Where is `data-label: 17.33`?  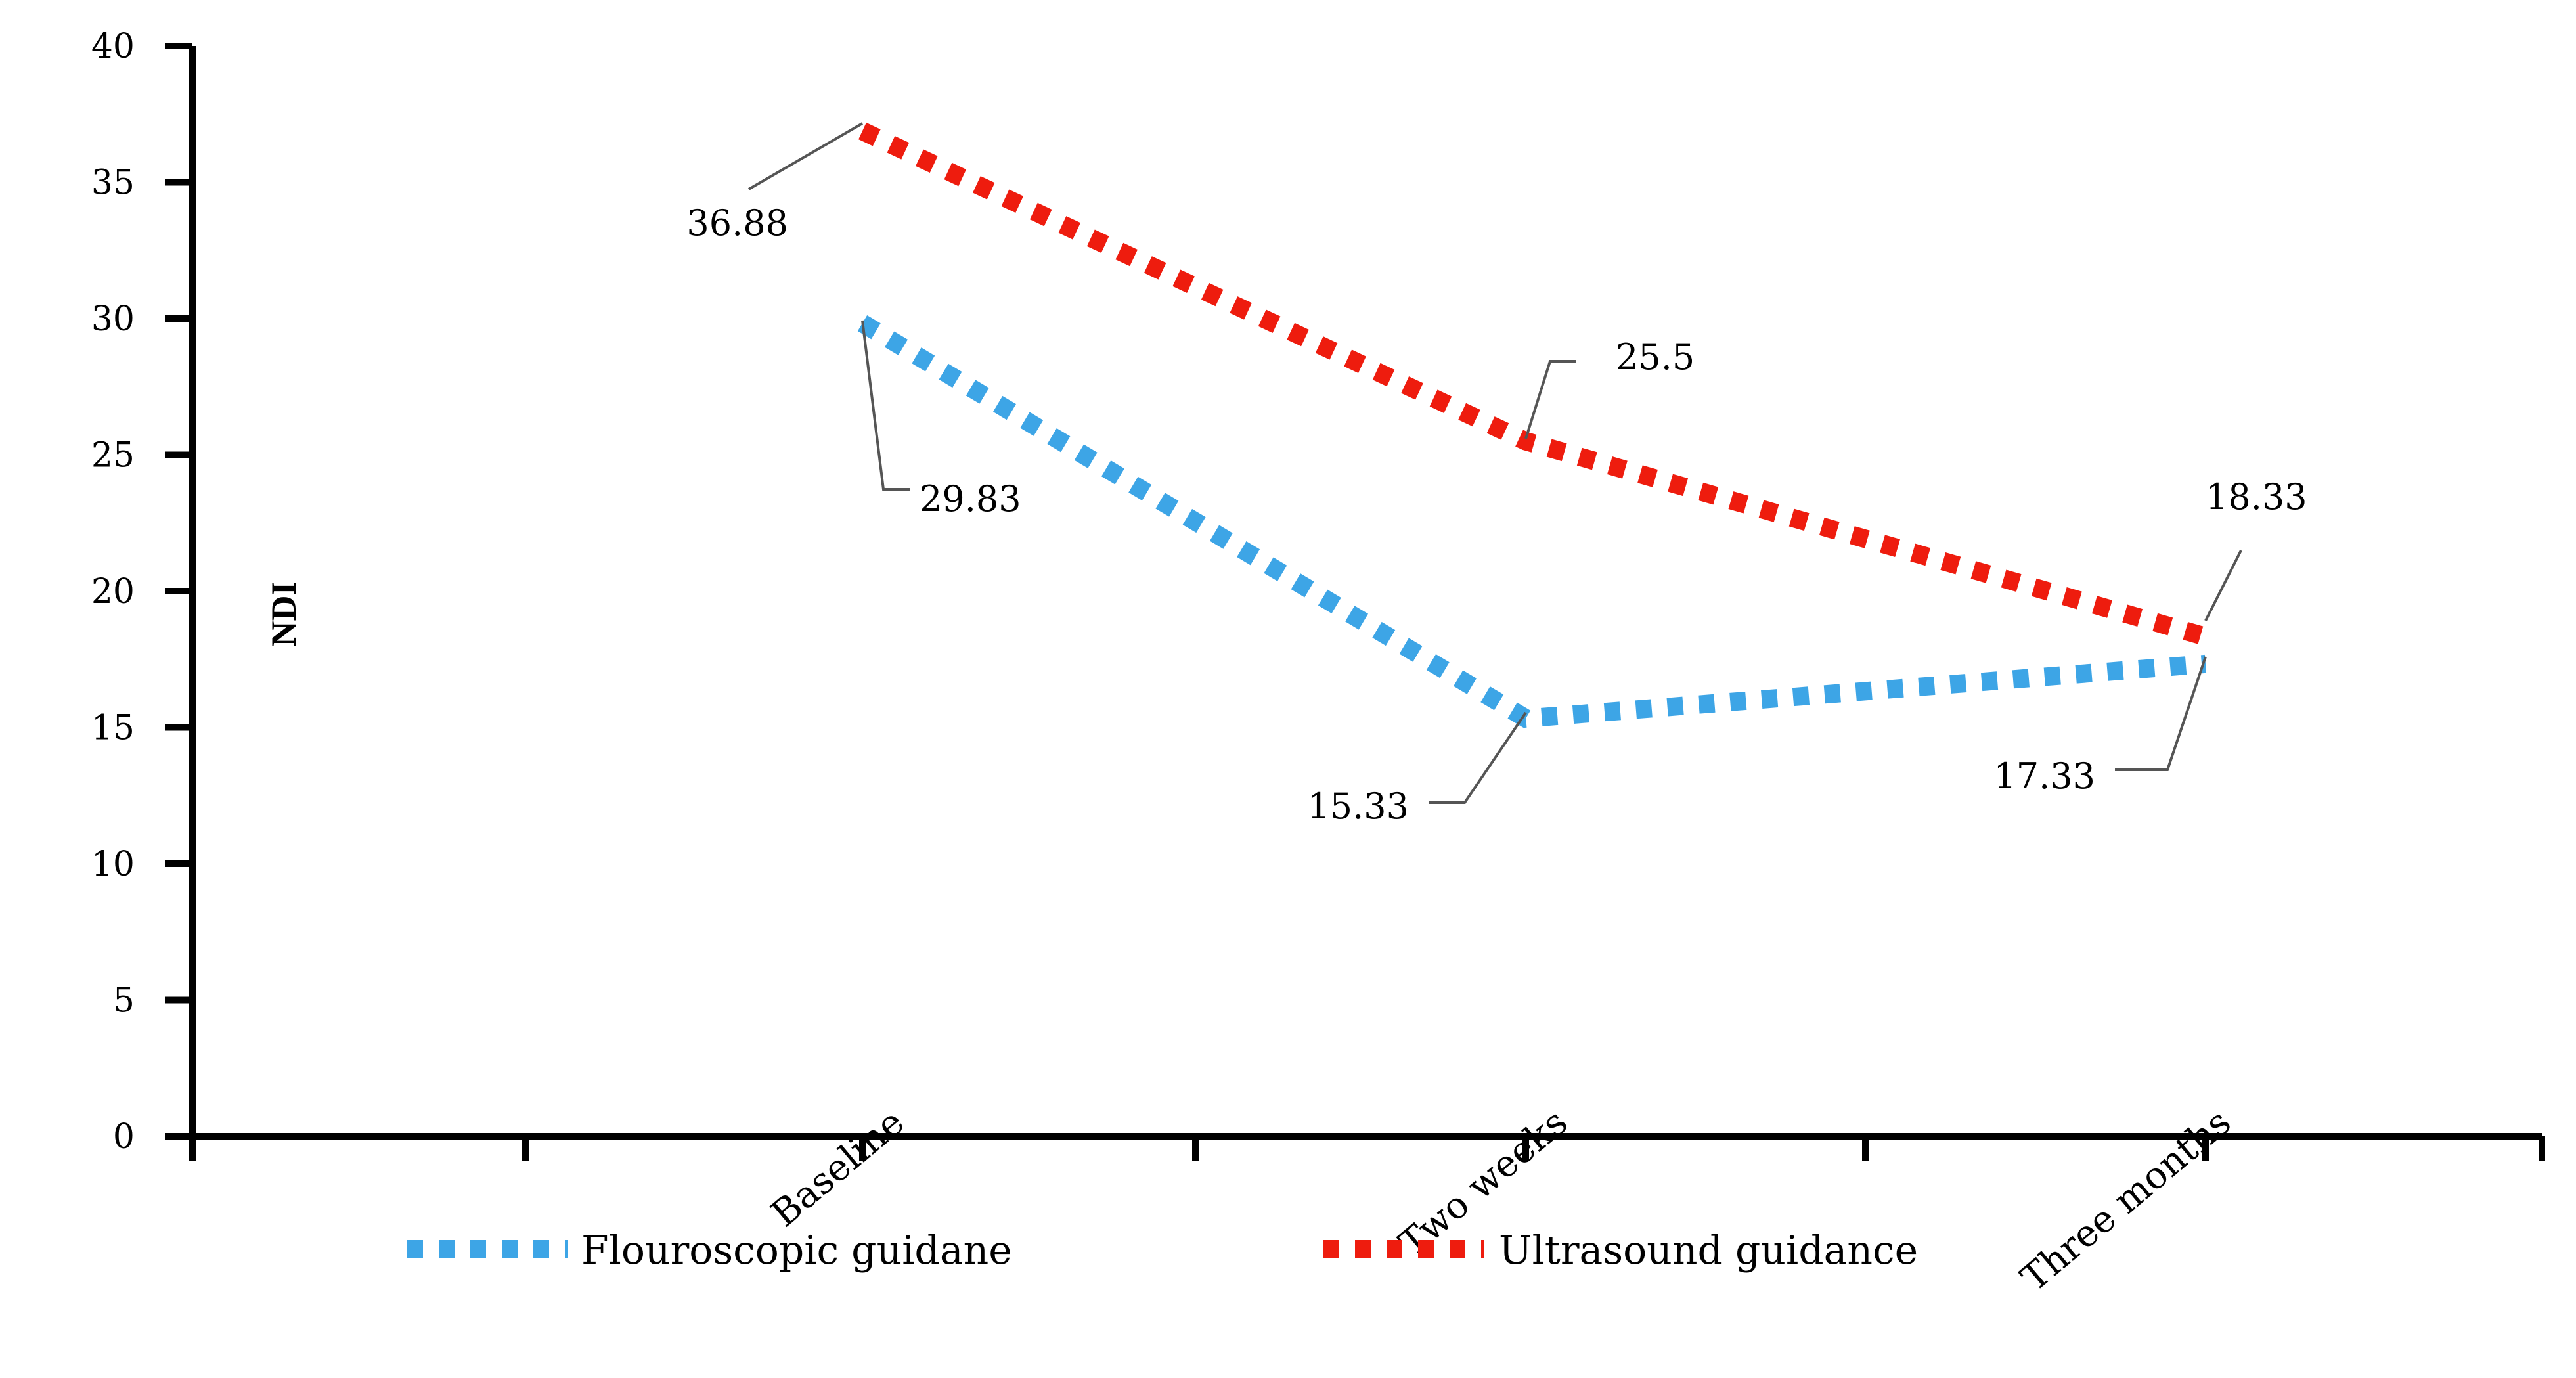 data-label: 17.33 is located at coordinates (2044, 776).